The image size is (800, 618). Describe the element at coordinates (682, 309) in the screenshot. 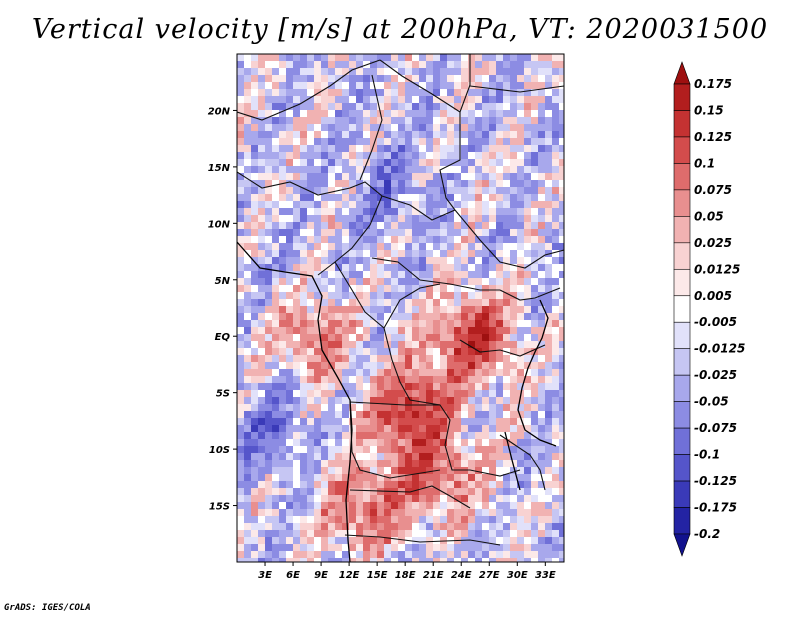

I see `colorbar-bin` at that location.